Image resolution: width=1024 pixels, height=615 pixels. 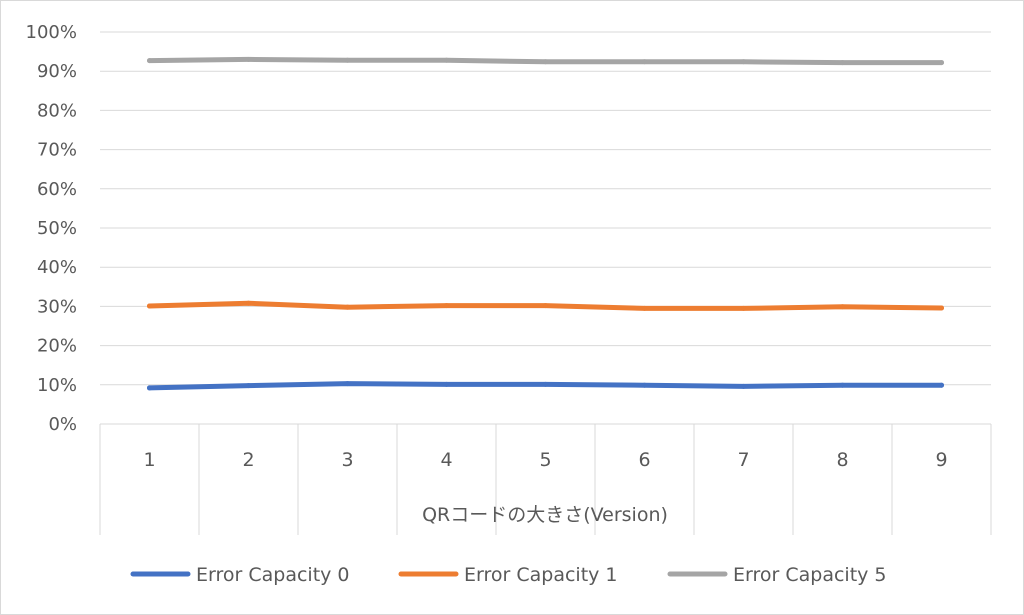 I want to click on y-tick-label: 10%, so click(x=57, y=385).